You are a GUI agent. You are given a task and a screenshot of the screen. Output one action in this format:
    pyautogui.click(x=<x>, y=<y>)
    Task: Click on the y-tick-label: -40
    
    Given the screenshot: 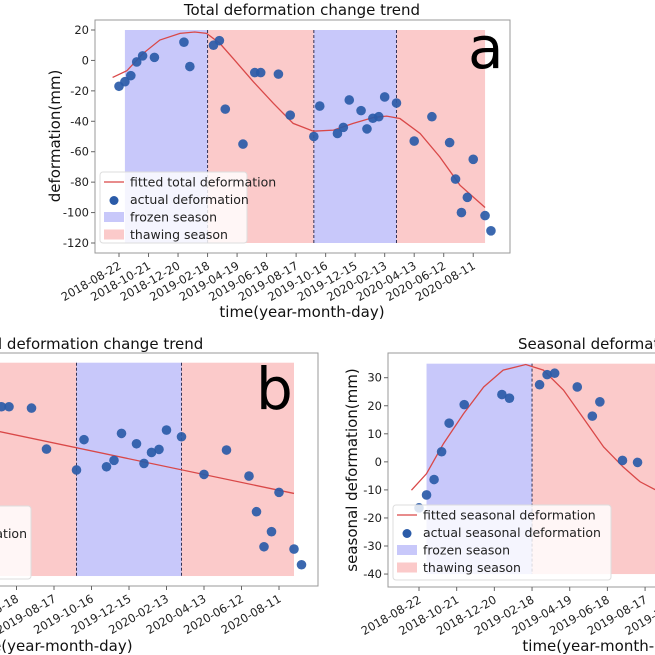 What is the action you would take?
    pyautogui.click(x=79, y=121)
    